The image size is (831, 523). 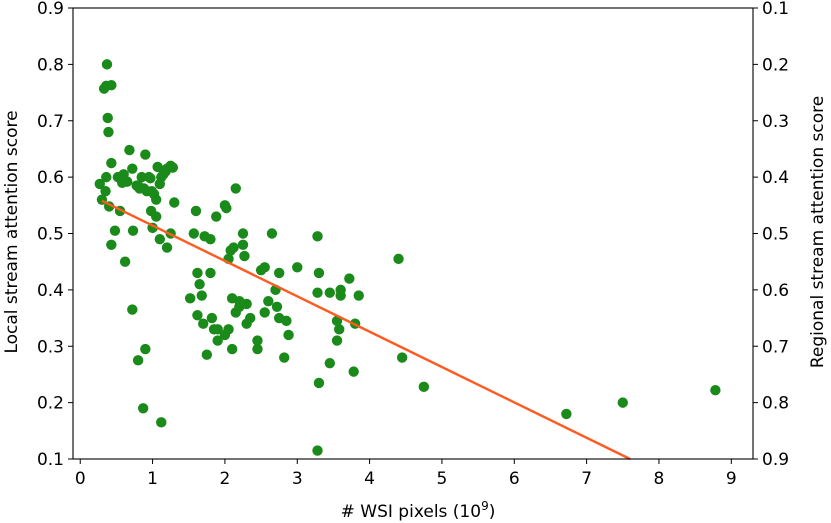 I want to click on x-axis-label-main: # WSI pixels (10, so click(x=411, y=512).